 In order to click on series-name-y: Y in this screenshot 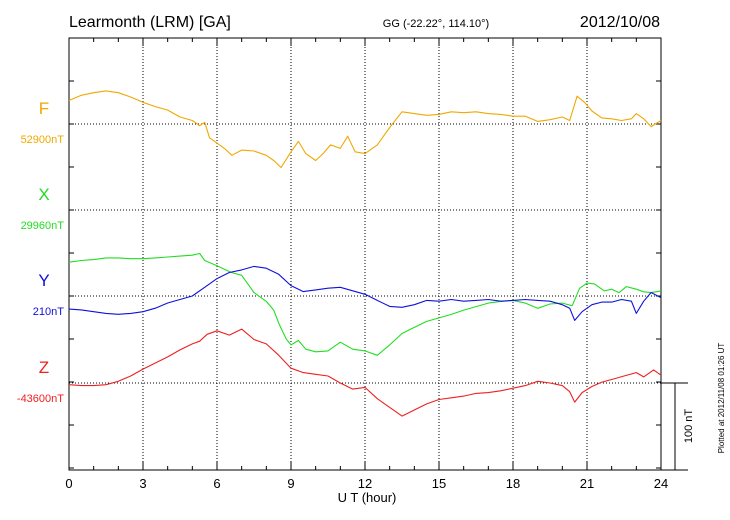, I will do `click(43, 280)`.